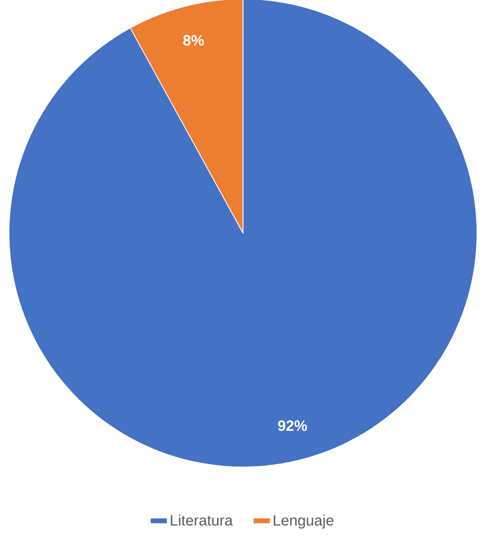 The width and height of the screenshot is (488, 540). I want to click on data-label: 92%, so click(293, 425).